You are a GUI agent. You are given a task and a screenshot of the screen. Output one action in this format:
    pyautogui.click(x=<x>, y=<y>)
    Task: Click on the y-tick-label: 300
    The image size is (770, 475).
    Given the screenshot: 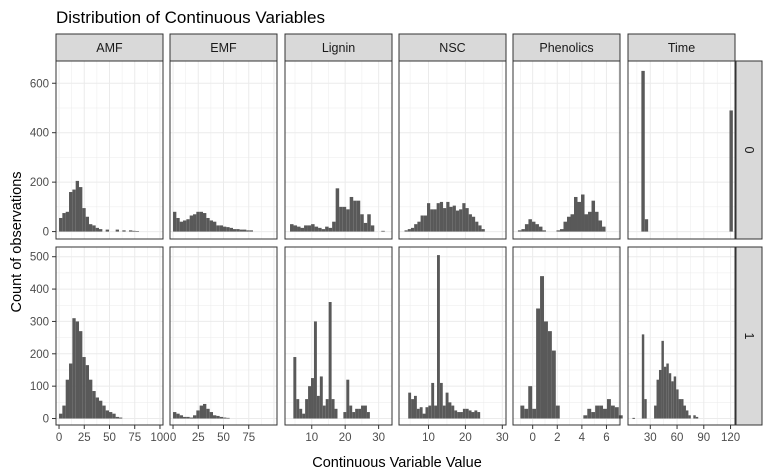 What is the action you would take?
    pyautogui.click(x=39, y=322)
    